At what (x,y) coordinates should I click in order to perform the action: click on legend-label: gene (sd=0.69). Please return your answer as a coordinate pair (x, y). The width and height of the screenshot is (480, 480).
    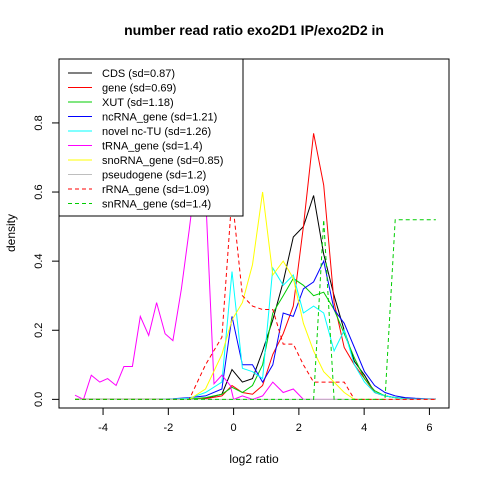
    Looking at the image, I should click on (139, 89).